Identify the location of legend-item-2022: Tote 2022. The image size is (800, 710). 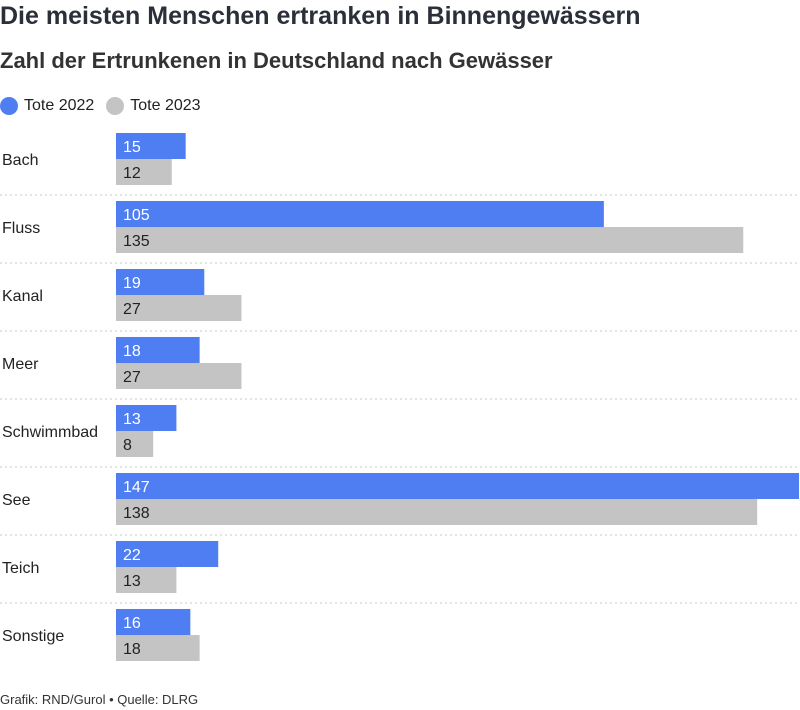
(47, 106).